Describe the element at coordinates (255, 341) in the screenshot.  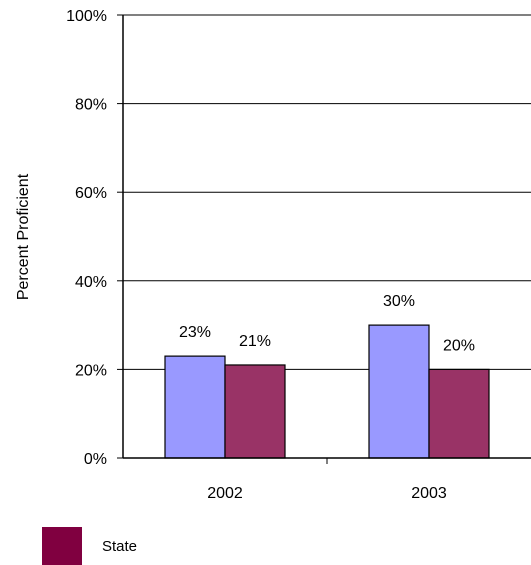
I see `bar-data-label: 21%` at that location.